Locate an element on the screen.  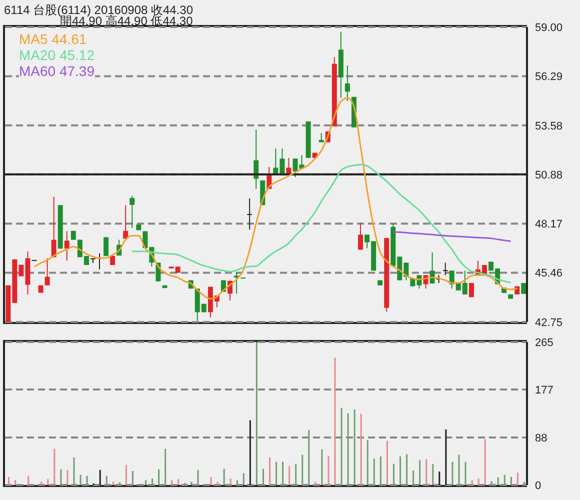
y-tick-label: 45.46 is located at coordinates (549, 274).